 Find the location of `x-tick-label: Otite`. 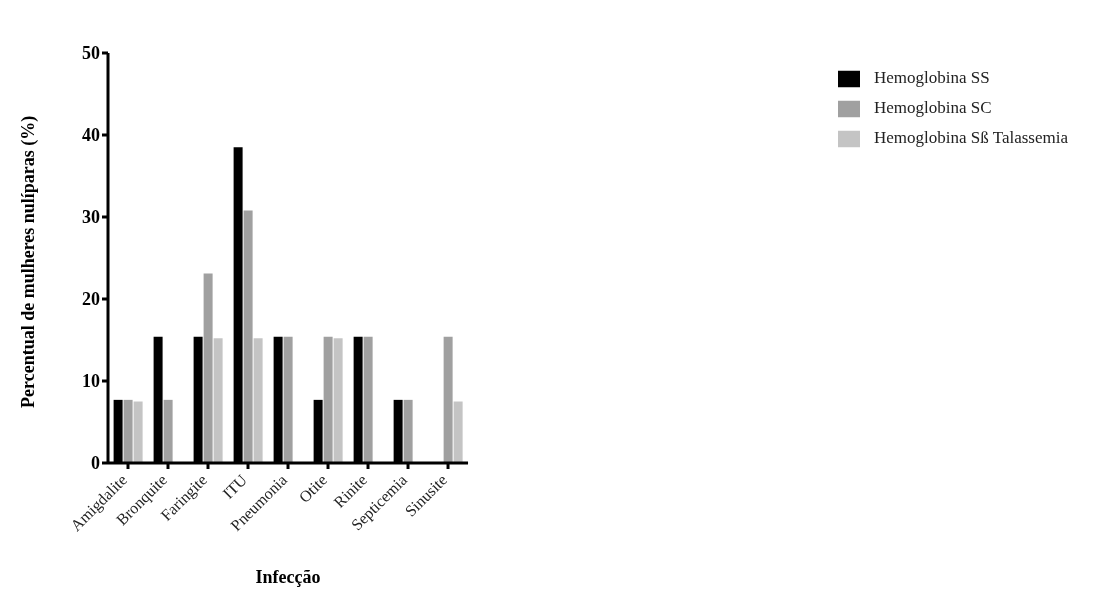

x-tick-label: Otite is located at coordinates (313, 488).